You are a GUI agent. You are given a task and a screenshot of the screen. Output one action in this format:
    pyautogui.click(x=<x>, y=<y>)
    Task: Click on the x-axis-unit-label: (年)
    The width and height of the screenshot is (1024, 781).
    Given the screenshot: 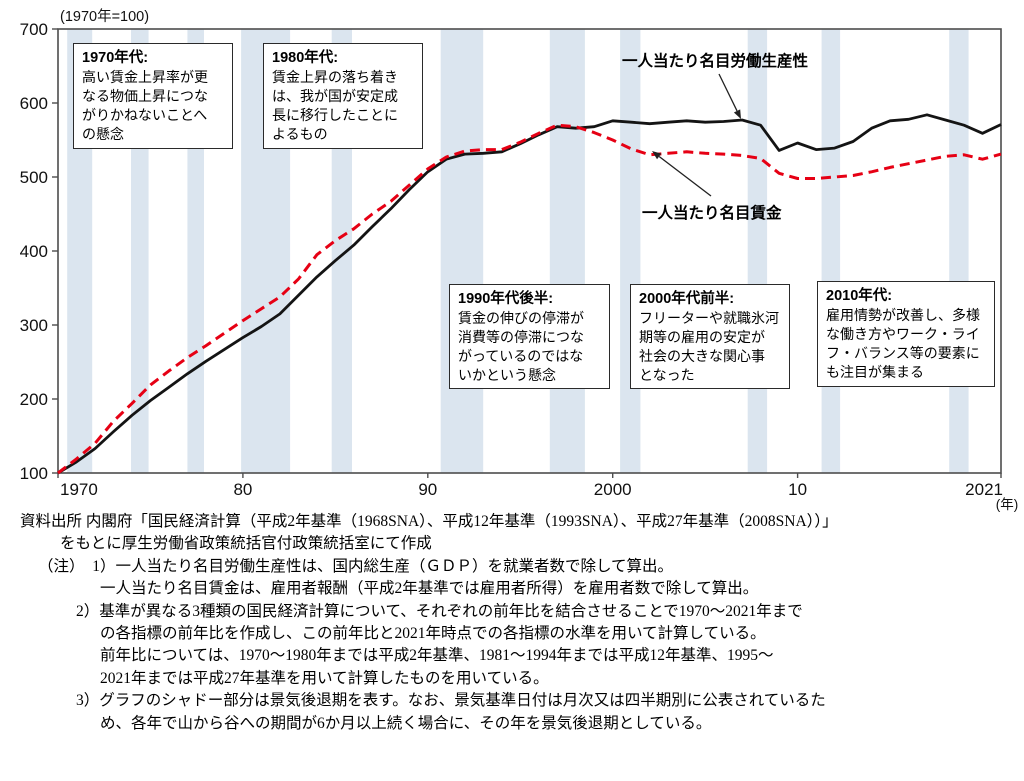 What is the action you would take?
    pyautogui.click(x=1007, y=504)
    